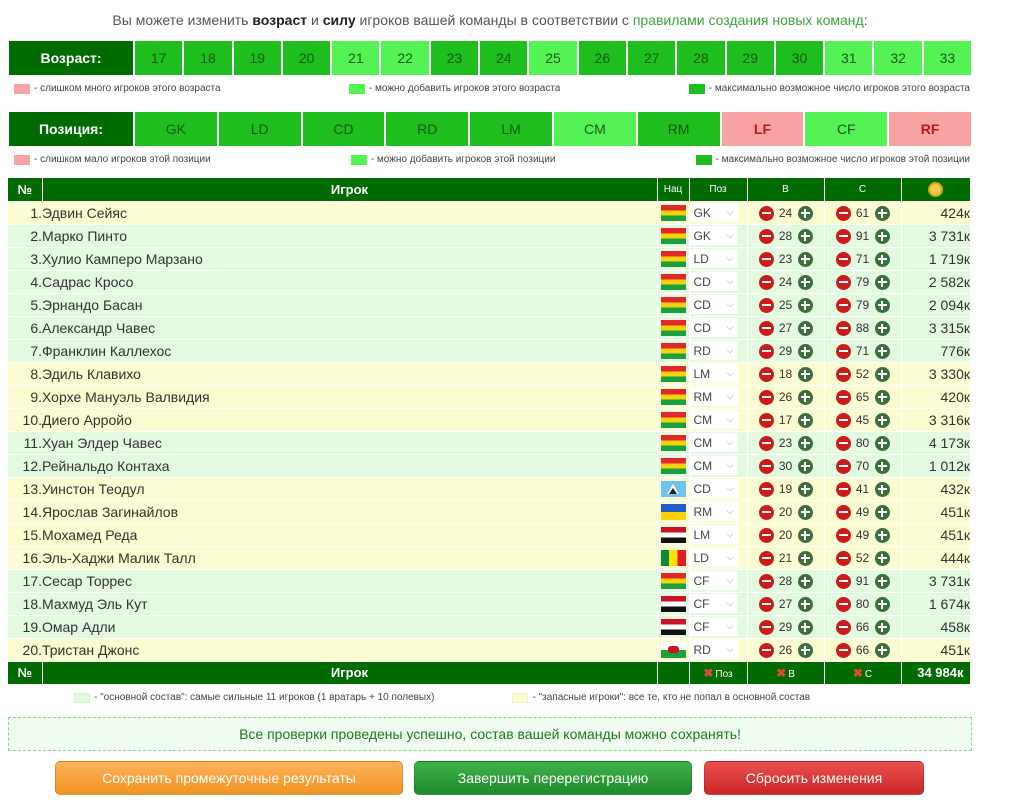  Describe the element at coordinates (673, 190) in the screenshot. I see `col-nat-header: Нац` at that location.